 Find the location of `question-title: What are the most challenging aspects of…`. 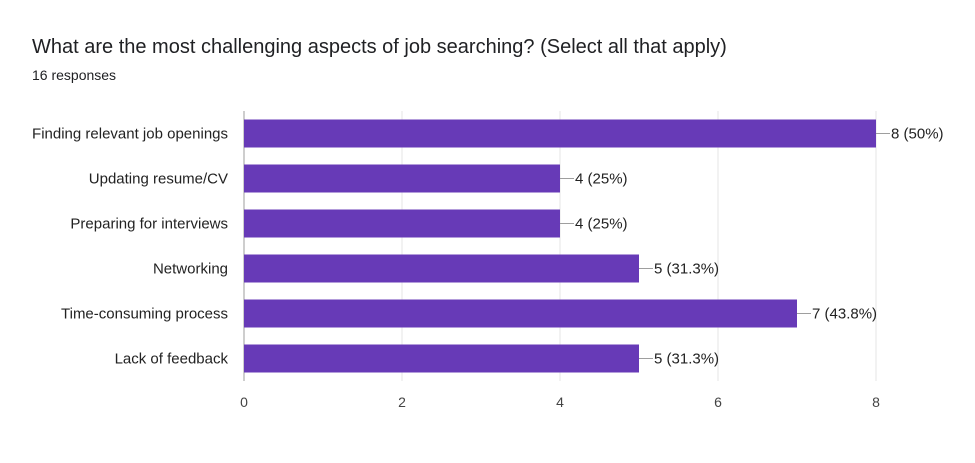

question-title: What are the most challenging aspects of… is located at coordinates (379, 47).